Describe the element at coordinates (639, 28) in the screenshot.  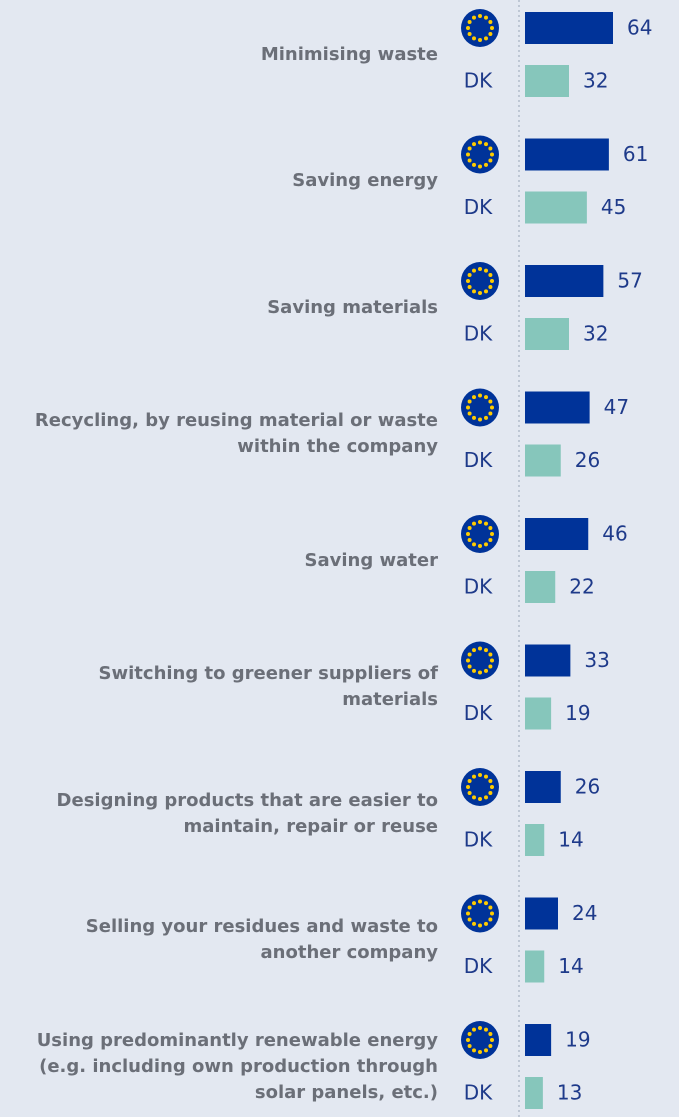
I see `value-label: 64` at that location.